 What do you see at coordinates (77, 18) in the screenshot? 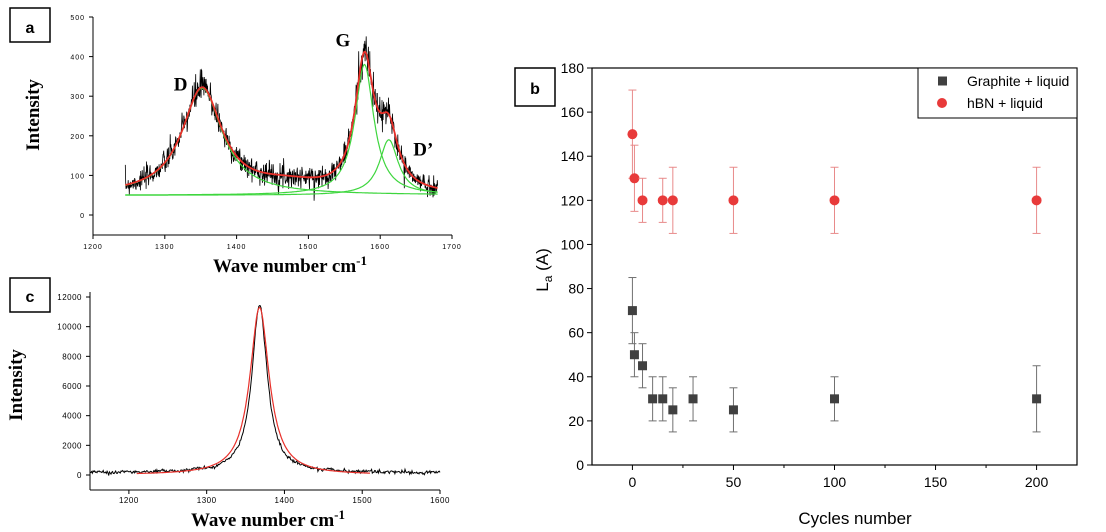
I see `panel-a-y-tick-label: 500` at bounding box center [77, 18].